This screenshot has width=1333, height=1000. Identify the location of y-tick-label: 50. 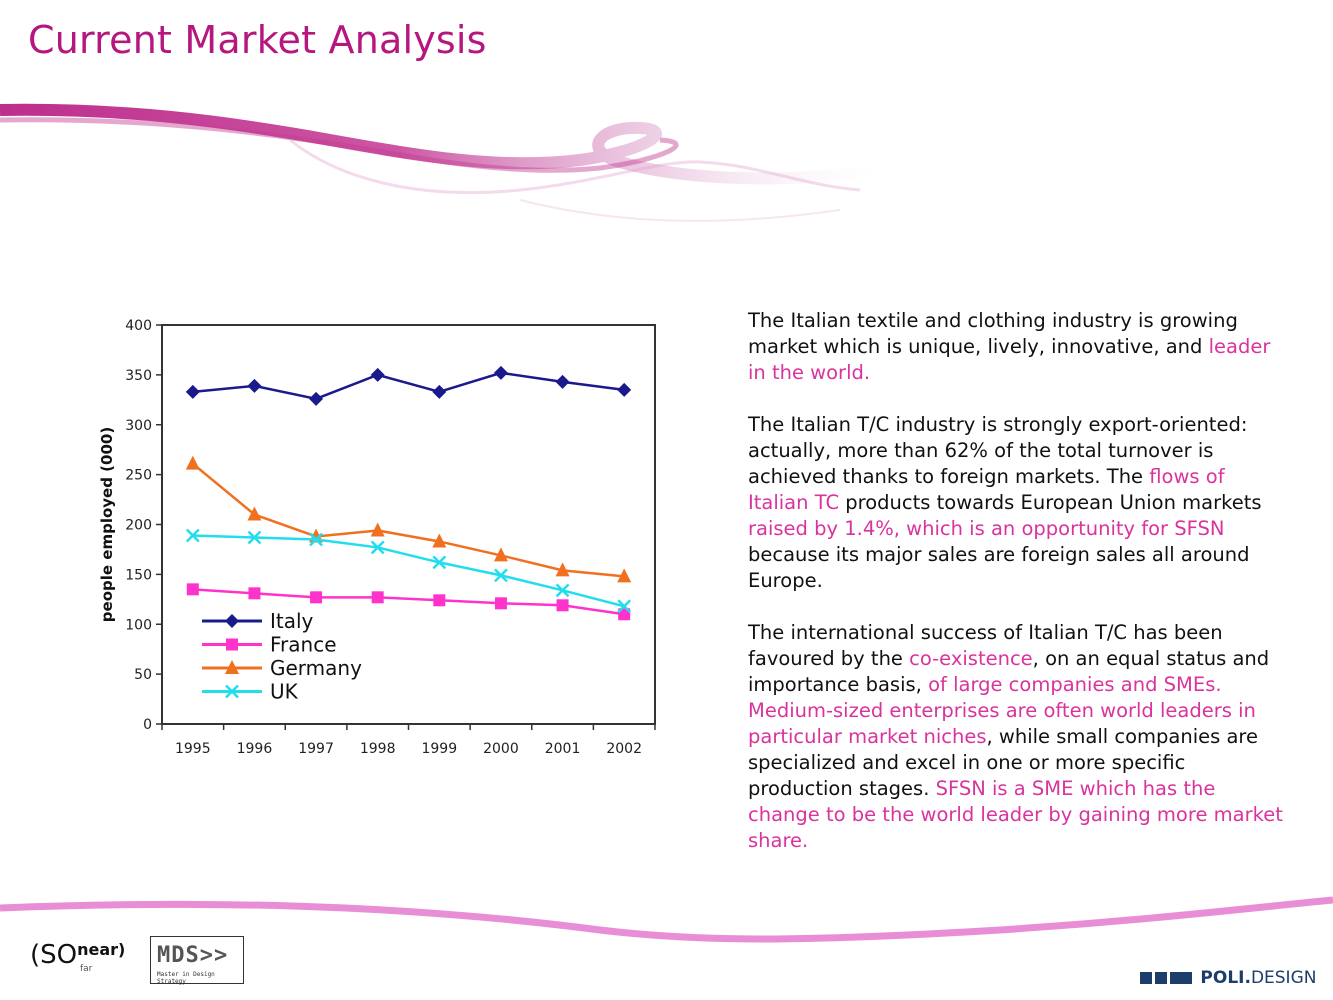
(143, 675).